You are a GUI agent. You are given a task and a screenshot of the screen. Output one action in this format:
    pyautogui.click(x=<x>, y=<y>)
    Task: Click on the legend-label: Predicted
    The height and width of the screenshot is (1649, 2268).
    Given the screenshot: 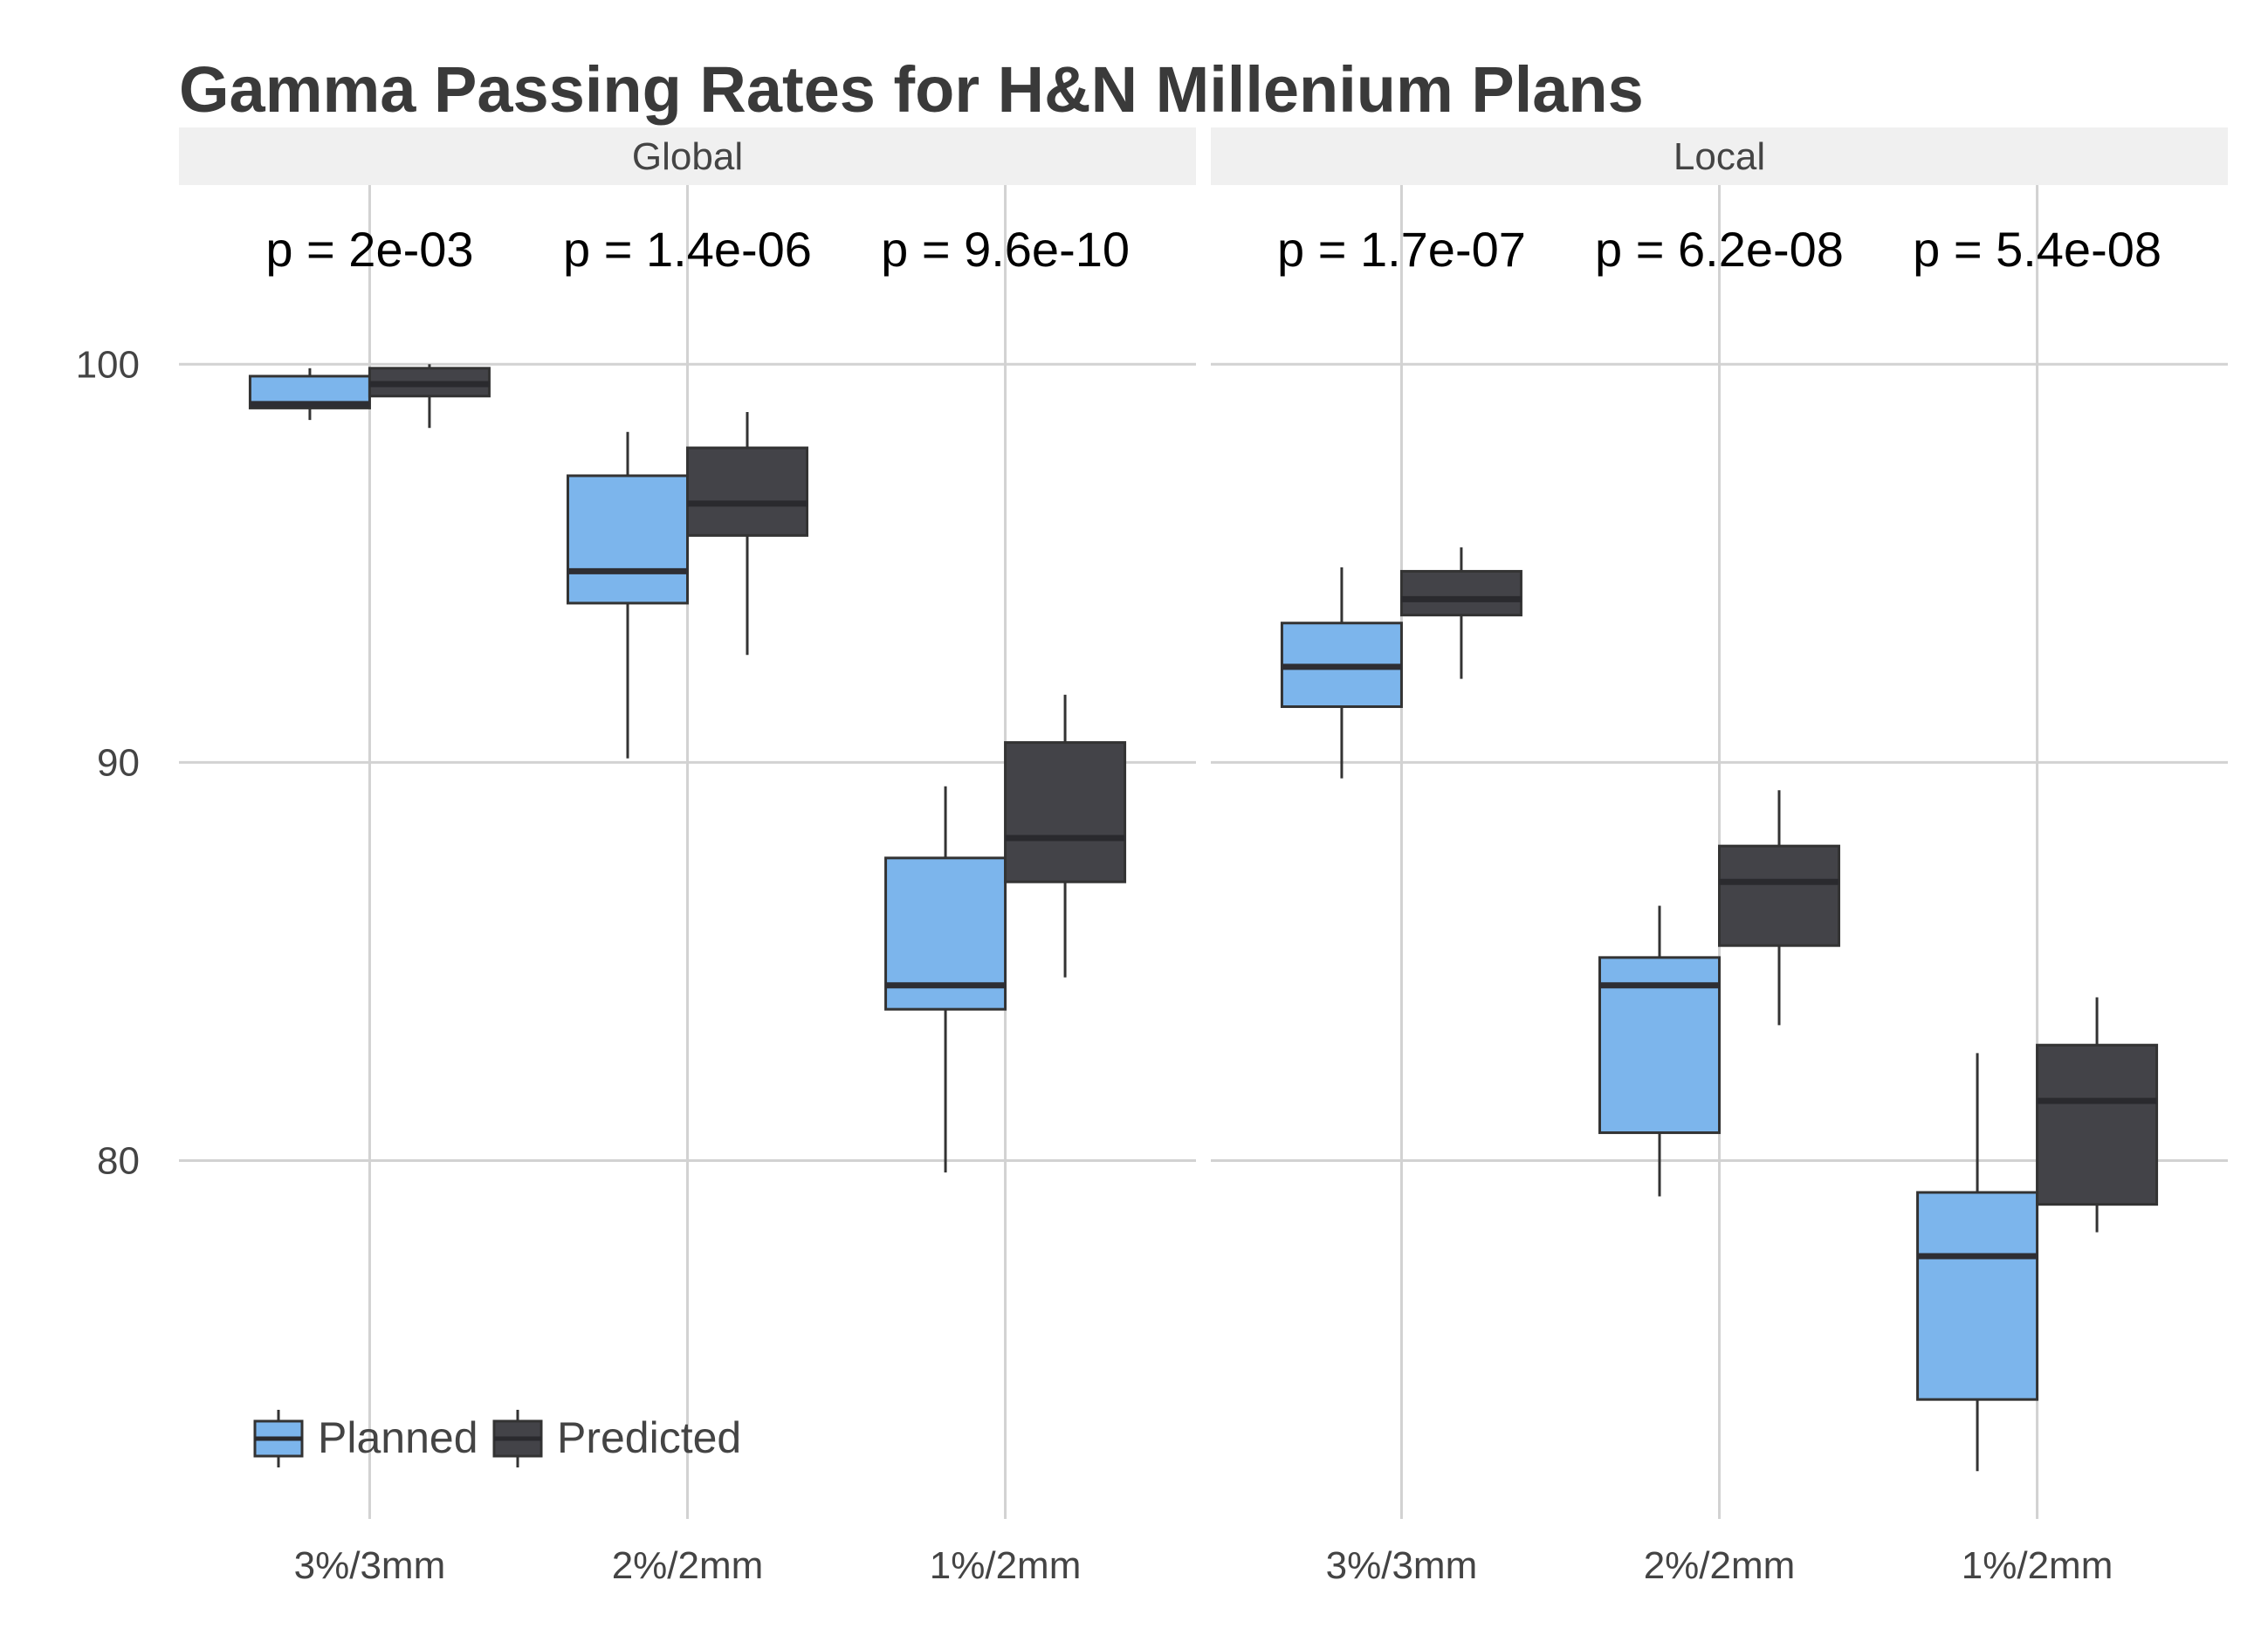 What is the action you would take?
    pyautogui.click(x=649, y=1437)
    